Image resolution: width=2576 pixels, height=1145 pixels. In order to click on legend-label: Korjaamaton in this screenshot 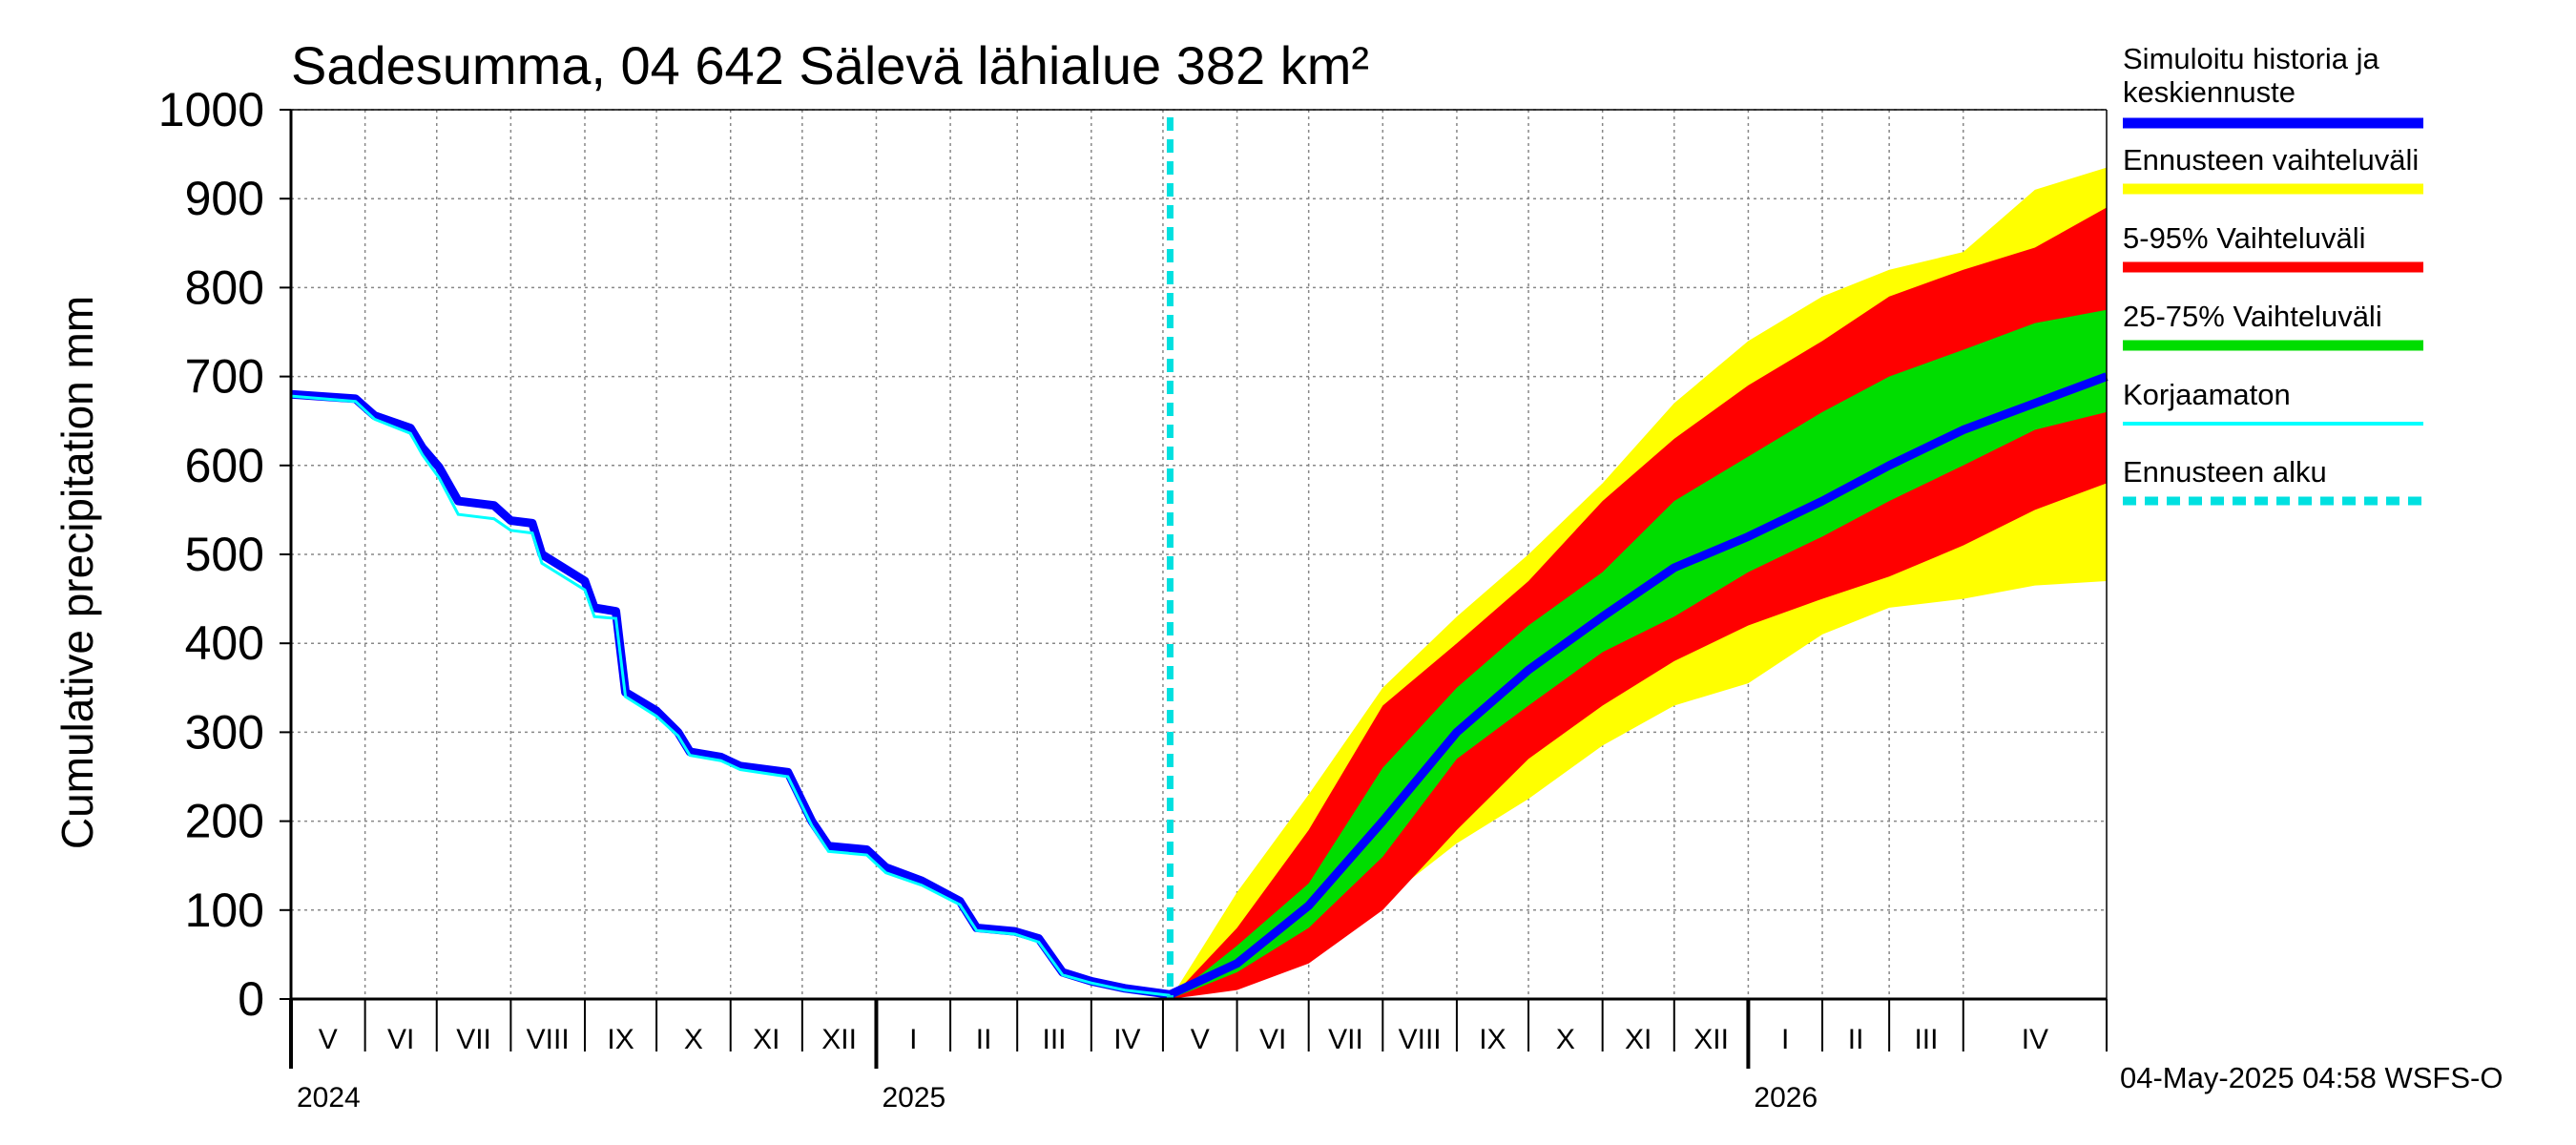, I will do `click(2207, 394)`.